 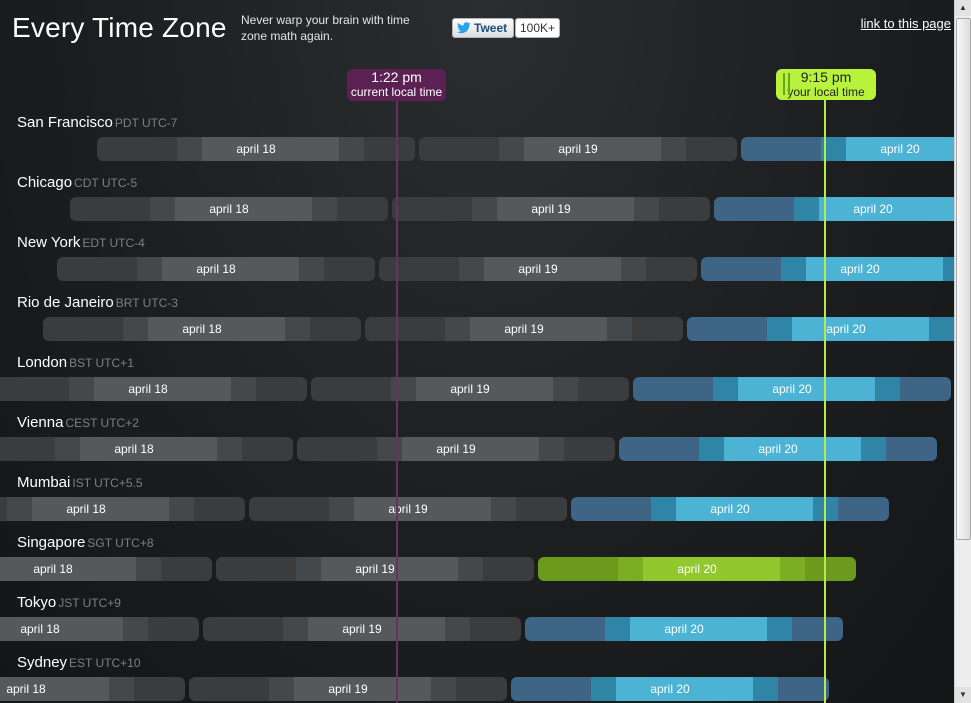 What do you see at coordinates (97, 122) in the screenshot?
I see `city-label: San Francisco PDT UTC-7` at bounding box center [97, 122].